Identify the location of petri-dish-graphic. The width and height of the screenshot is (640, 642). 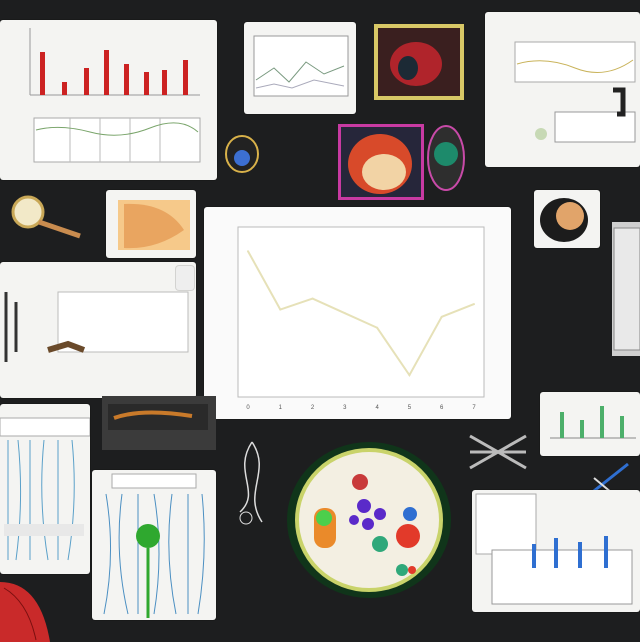
(369, 520).